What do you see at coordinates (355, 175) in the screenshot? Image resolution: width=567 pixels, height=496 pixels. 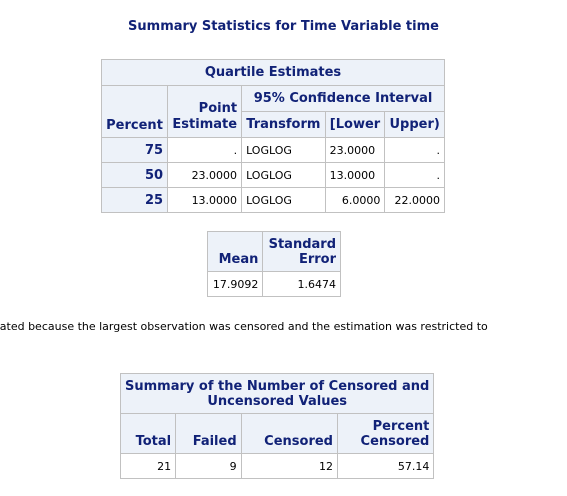 I see `row-lower: 13.0000` at bounding box center [355, 175].